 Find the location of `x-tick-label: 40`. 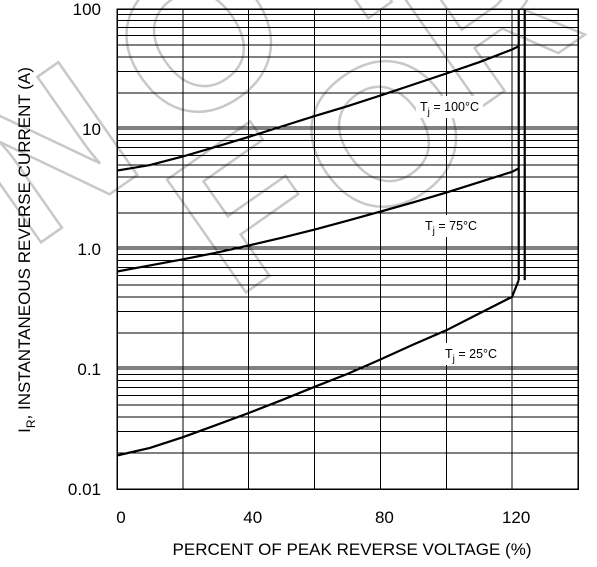

x-tick-label: 40 is located at coordinates (252, 517).